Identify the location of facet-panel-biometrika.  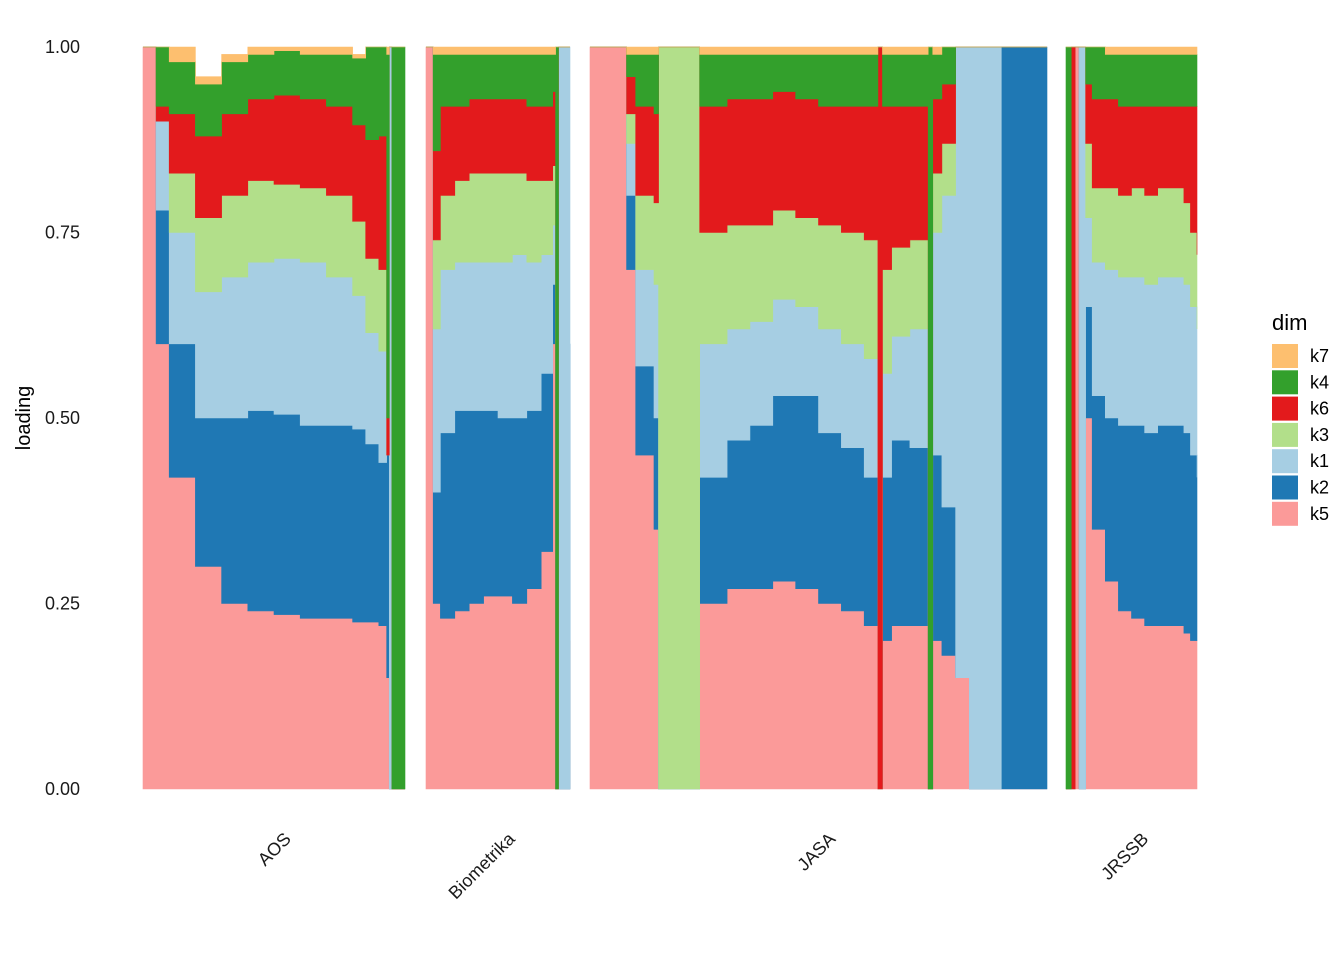
(498, 418).